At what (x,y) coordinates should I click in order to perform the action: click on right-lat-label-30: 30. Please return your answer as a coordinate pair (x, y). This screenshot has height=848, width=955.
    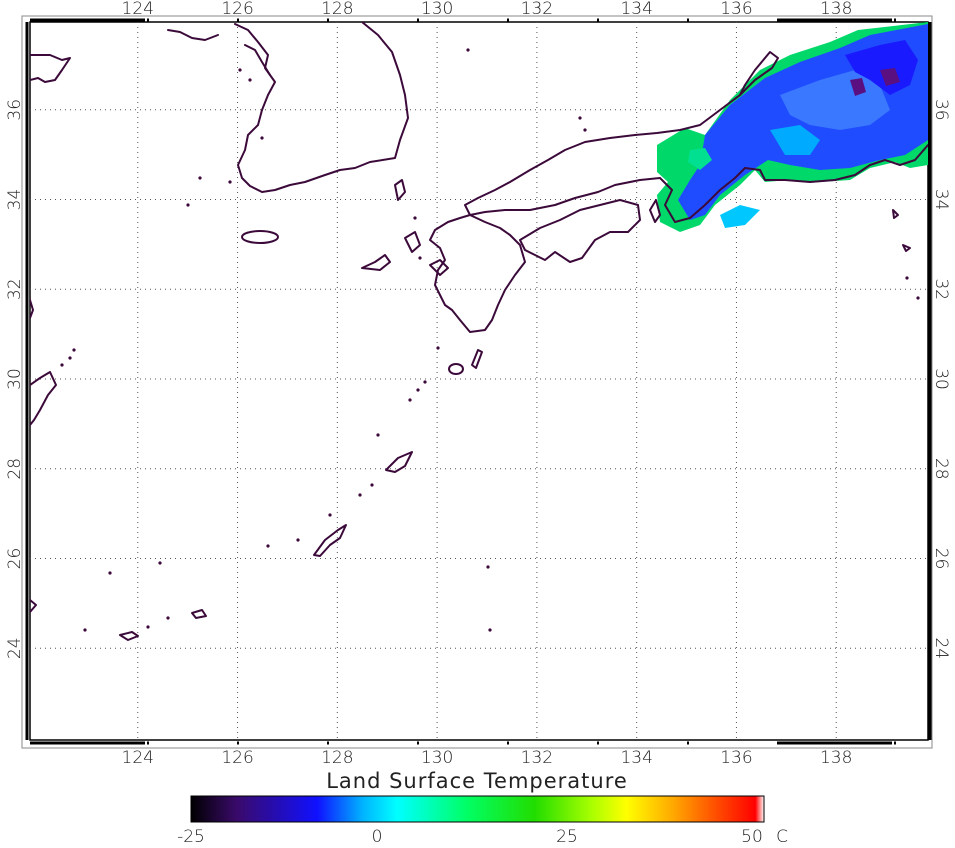
    Looking at the image, I should click on (941, 379).